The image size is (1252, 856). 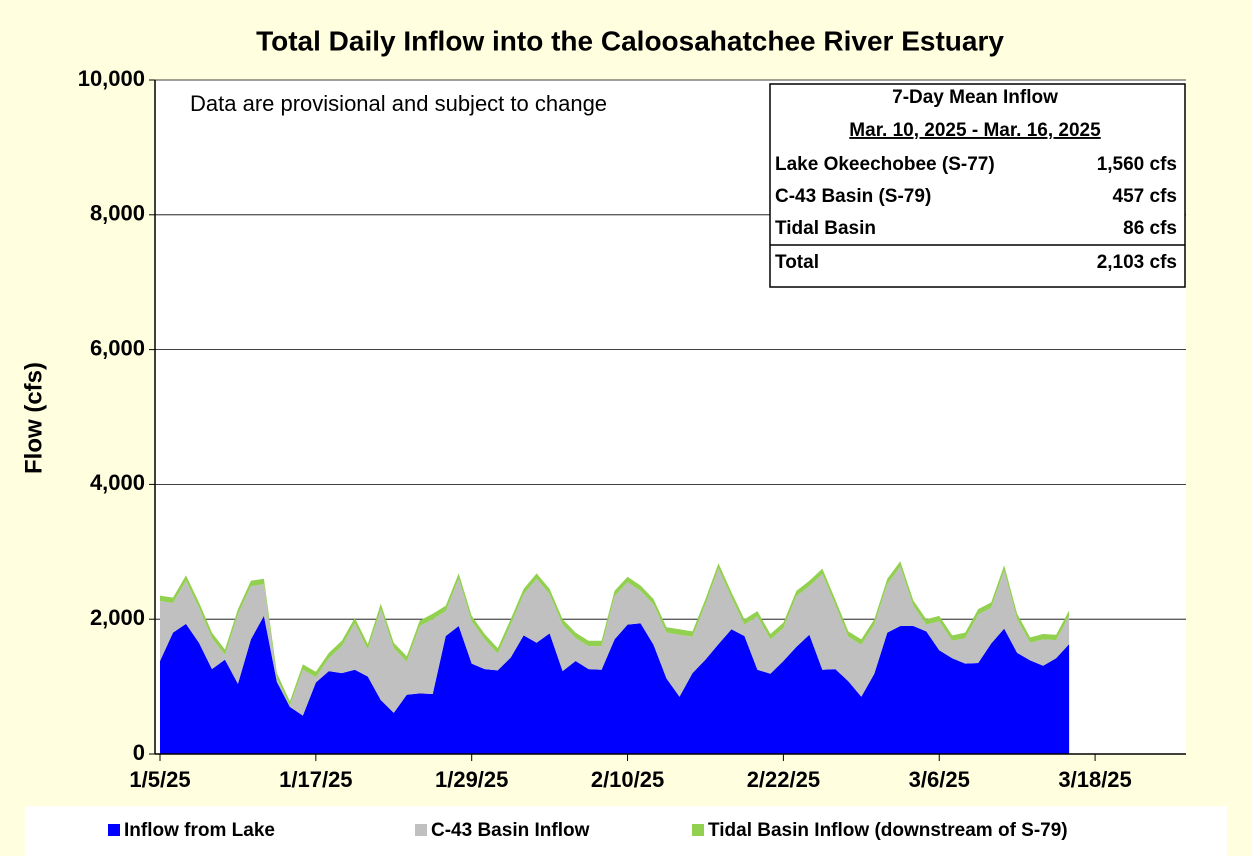 I want to click on x-tick-label: 3/18/25, so click(x=1094, y=779).